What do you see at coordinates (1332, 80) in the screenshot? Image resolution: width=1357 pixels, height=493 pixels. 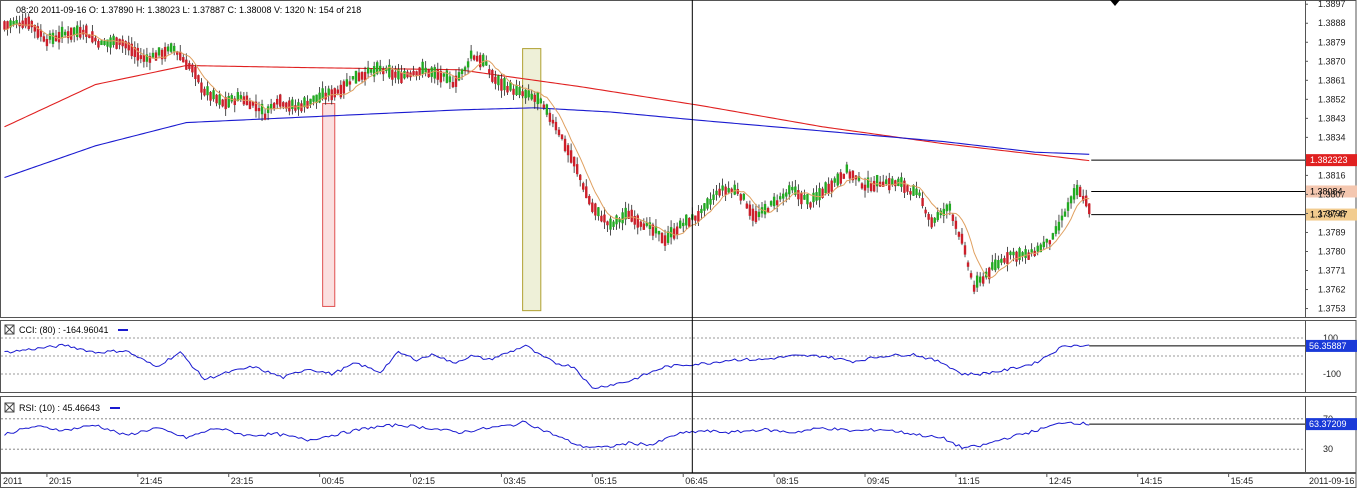 I see `price-tick-label: 1.3861` at bounding box center [1332, 80].